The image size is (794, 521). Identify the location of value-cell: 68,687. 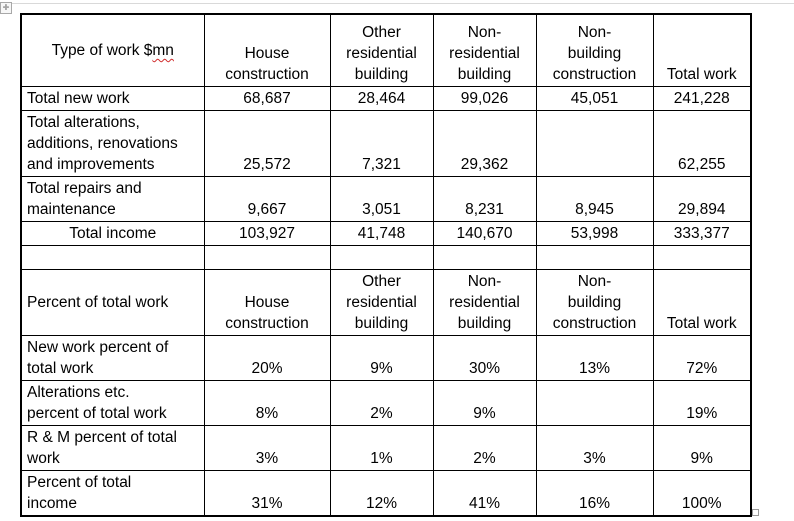
(267, 98).